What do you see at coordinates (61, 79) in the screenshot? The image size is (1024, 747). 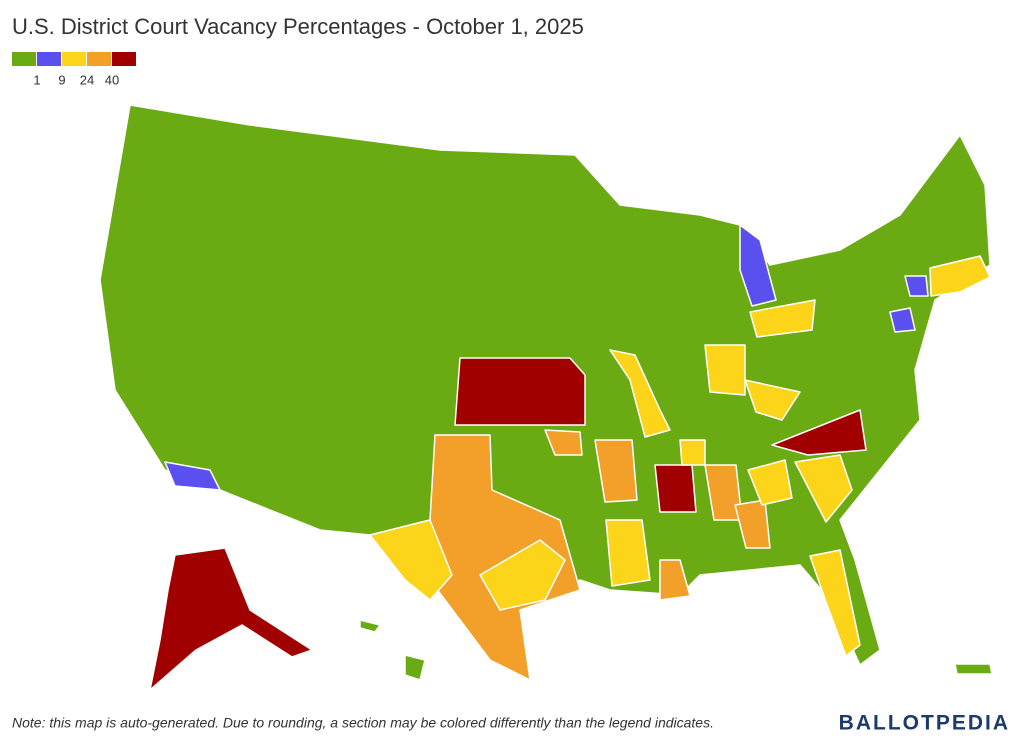 I see `legend-tick-label: 9` at bounding box center [61, 79].